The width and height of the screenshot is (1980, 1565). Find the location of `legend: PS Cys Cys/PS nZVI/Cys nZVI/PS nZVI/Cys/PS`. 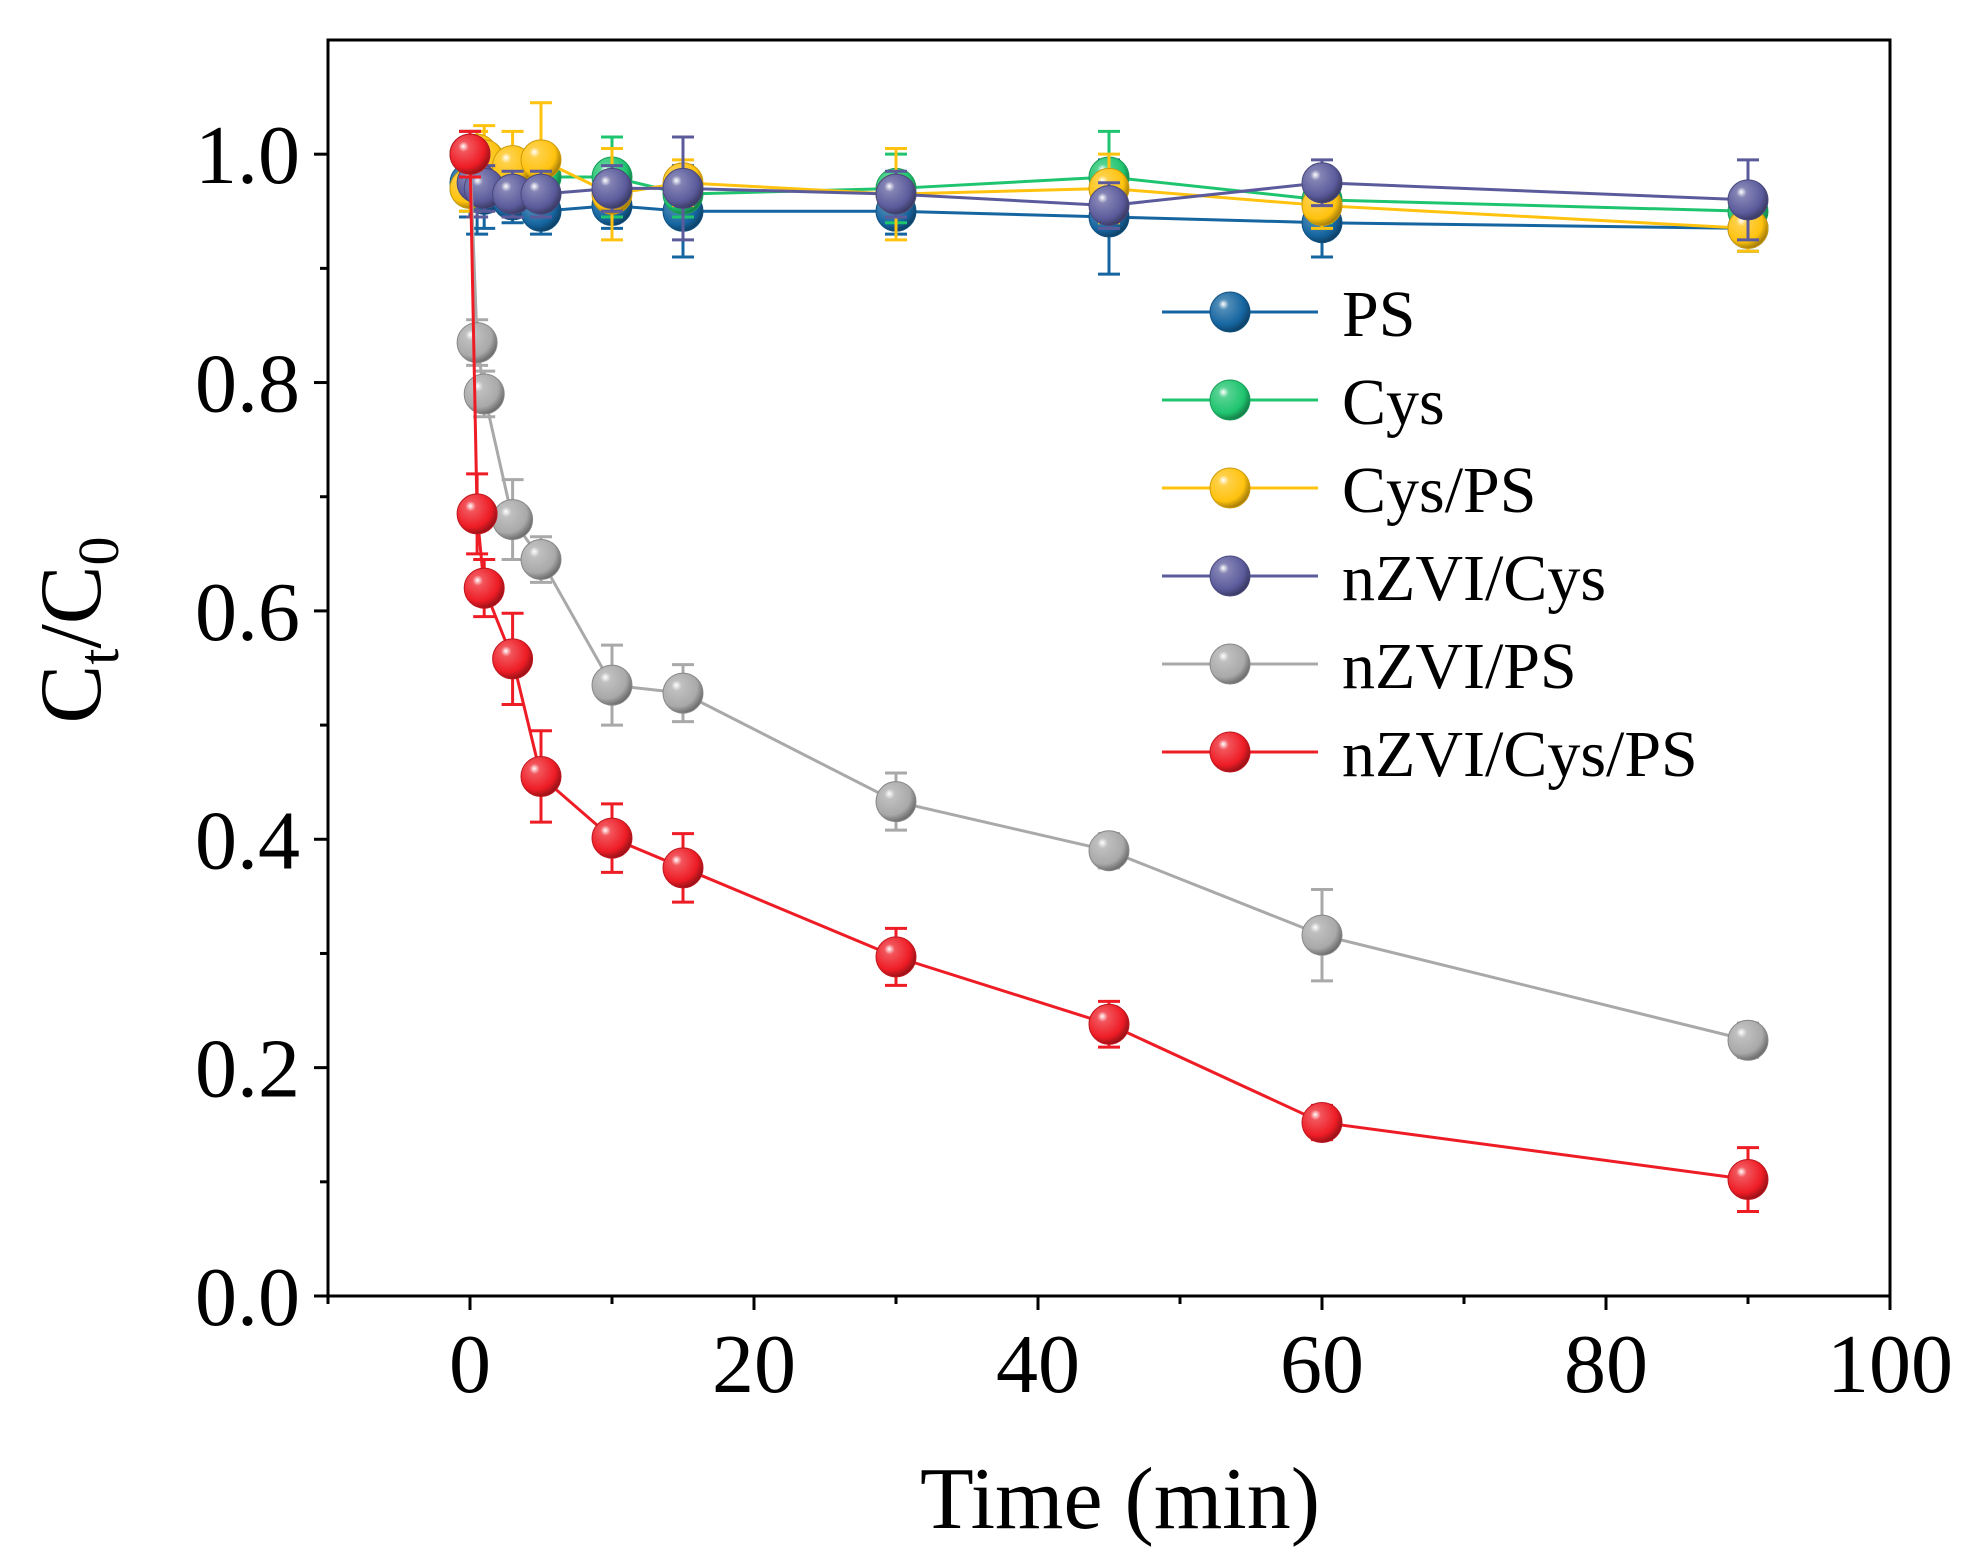

legend: PS Cys Cys/PS nZVI/Cys nZVI/PS nZVI/Cys/PS is located at coordinates (1430, 534).